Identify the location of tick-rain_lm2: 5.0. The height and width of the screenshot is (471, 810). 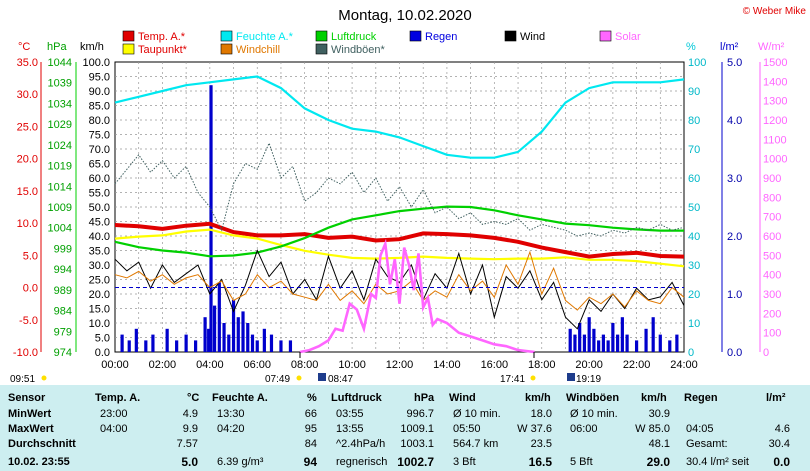
(734, 63).